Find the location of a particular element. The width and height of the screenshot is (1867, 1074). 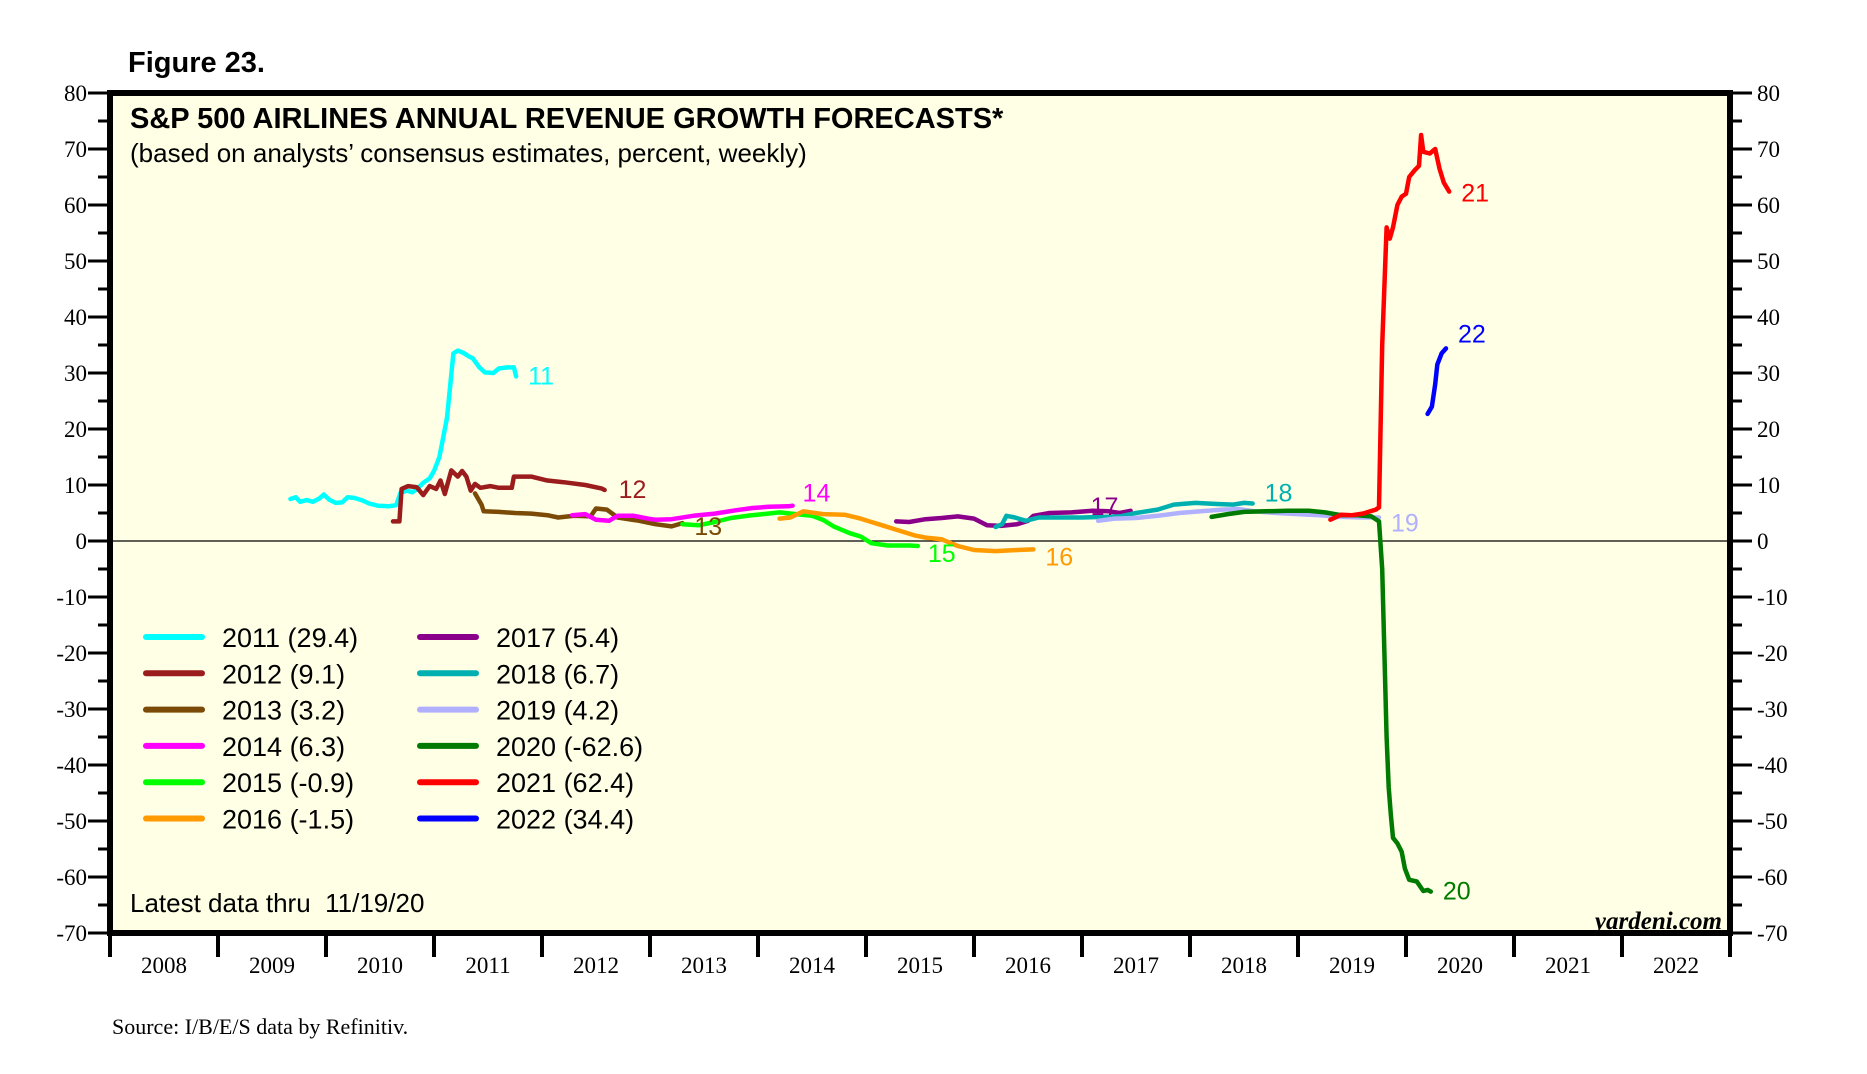

y-tick-label-right: 60 is located at coordinates (1768, 205).